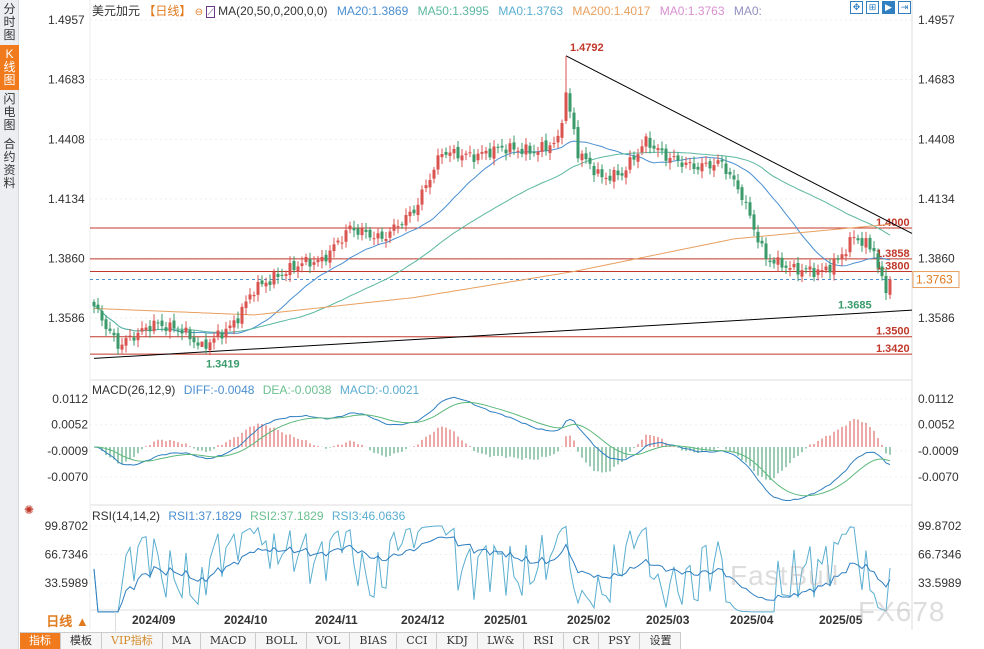 The image size is (984, 649). I want to click on support-trendline, so click(503, 334).